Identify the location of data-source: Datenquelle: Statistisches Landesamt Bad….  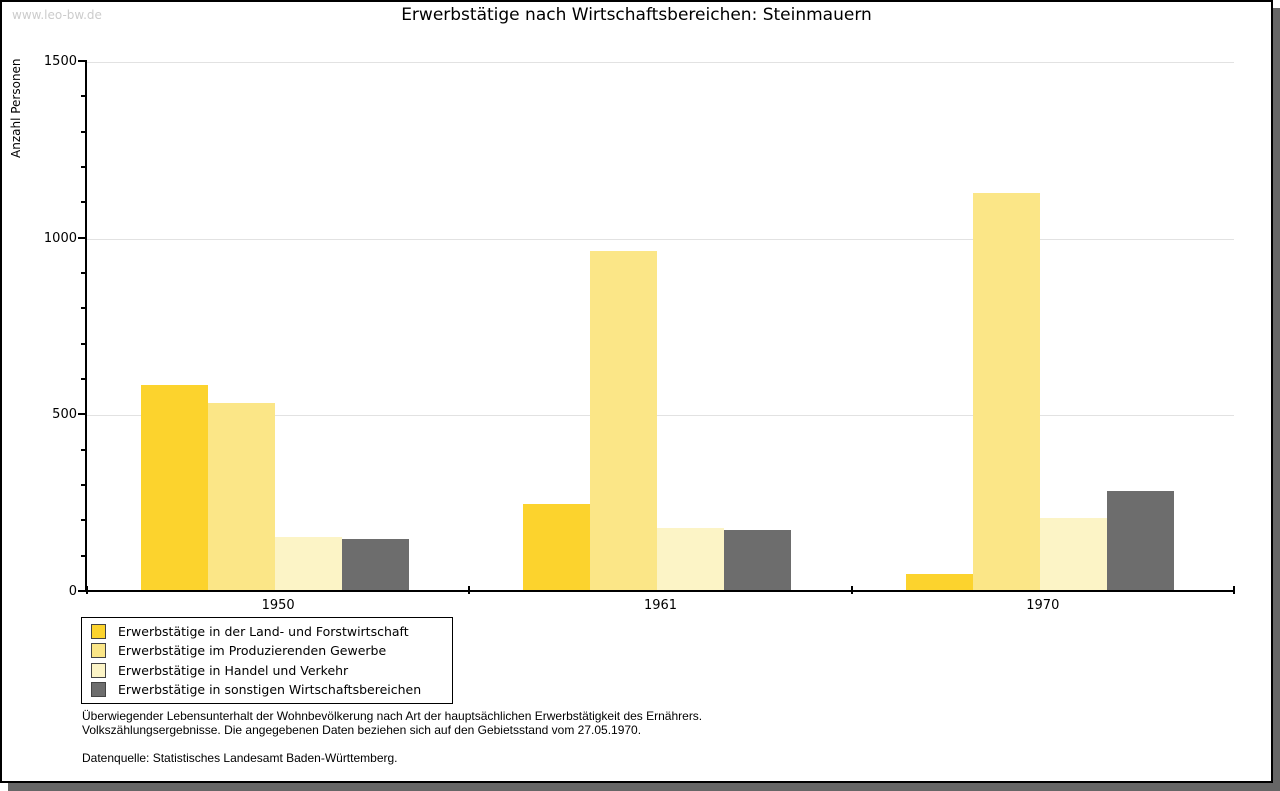
(240, 758).